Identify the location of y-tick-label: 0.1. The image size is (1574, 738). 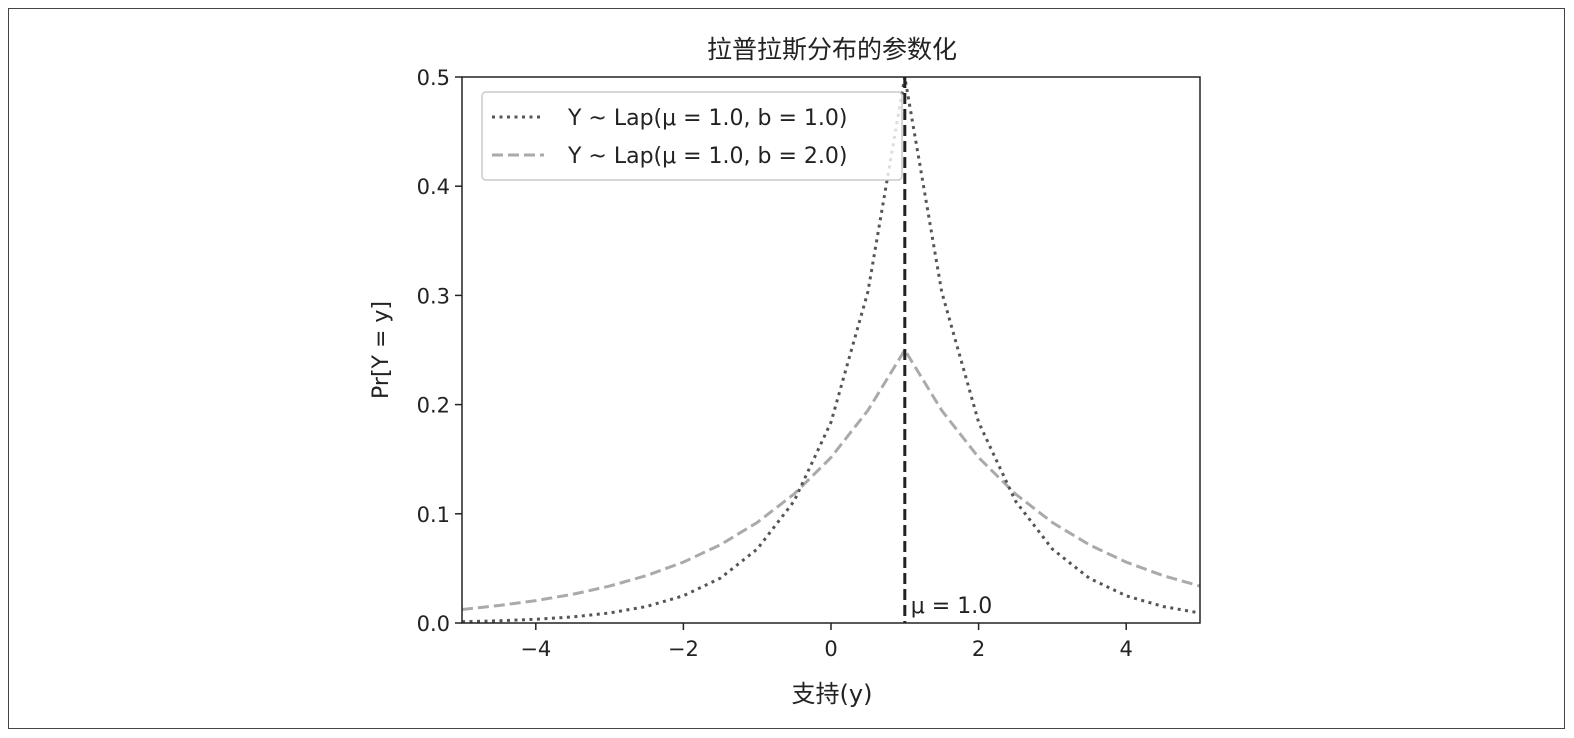
(433, 515).